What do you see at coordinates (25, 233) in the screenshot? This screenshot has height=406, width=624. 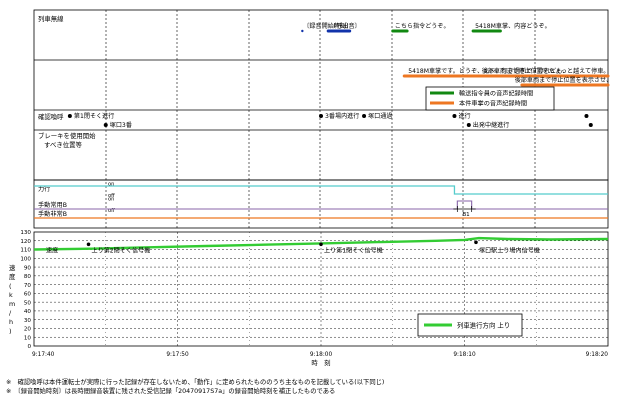 I see `y-tick-label-13: 130` at bounding box center [25, 233].